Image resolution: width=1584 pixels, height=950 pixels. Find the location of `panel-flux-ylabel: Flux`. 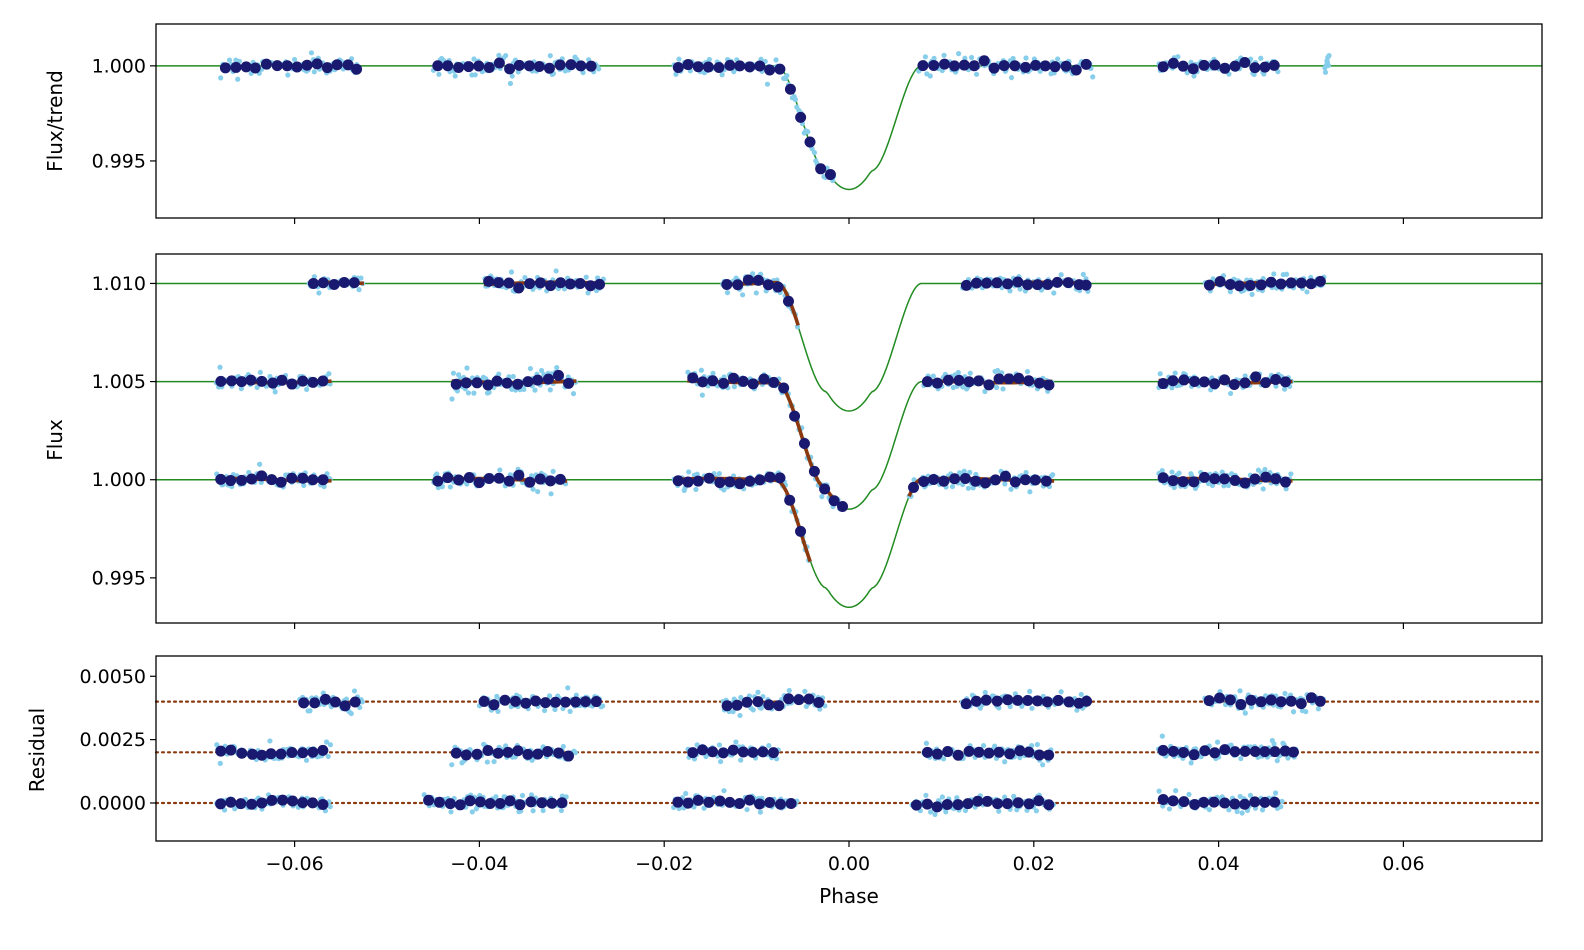

panel-flux-ylabel: Flux is located at coordinates (55, 440).